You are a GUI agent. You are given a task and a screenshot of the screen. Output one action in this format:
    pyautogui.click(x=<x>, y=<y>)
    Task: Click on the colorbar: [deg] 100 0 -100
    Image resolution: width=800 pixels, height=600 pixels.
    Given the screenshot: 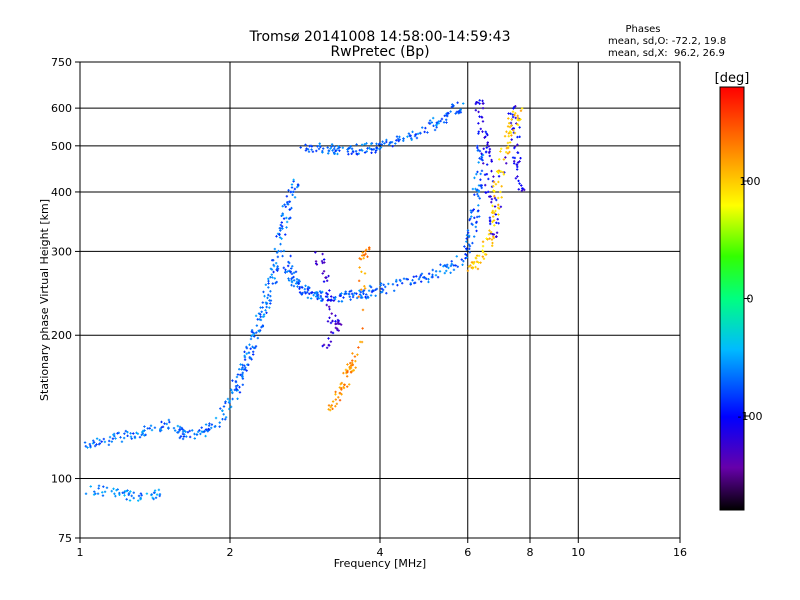 What is the action you would take?
    pyautogui.click(x=738, y=291)
    